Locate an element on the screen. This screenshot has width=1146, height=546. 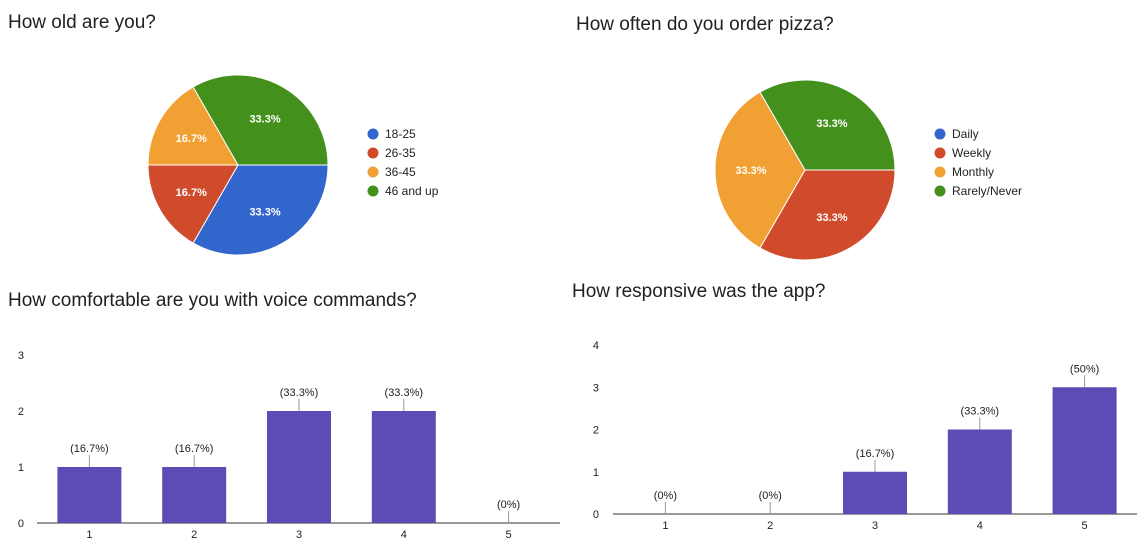
bar-label-2: (16.7%) is located at coordinates (194, 449).